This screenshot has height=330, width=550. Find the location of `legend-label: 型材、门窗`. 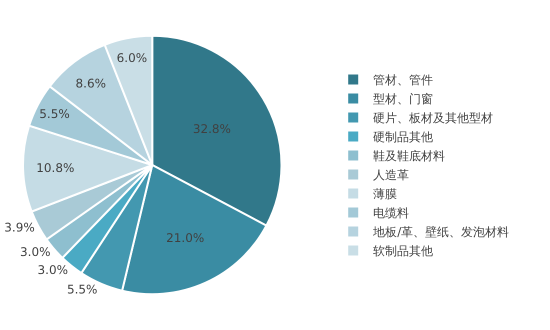

legend-label: 型材、门窗 is located at coordinates (403, 99).